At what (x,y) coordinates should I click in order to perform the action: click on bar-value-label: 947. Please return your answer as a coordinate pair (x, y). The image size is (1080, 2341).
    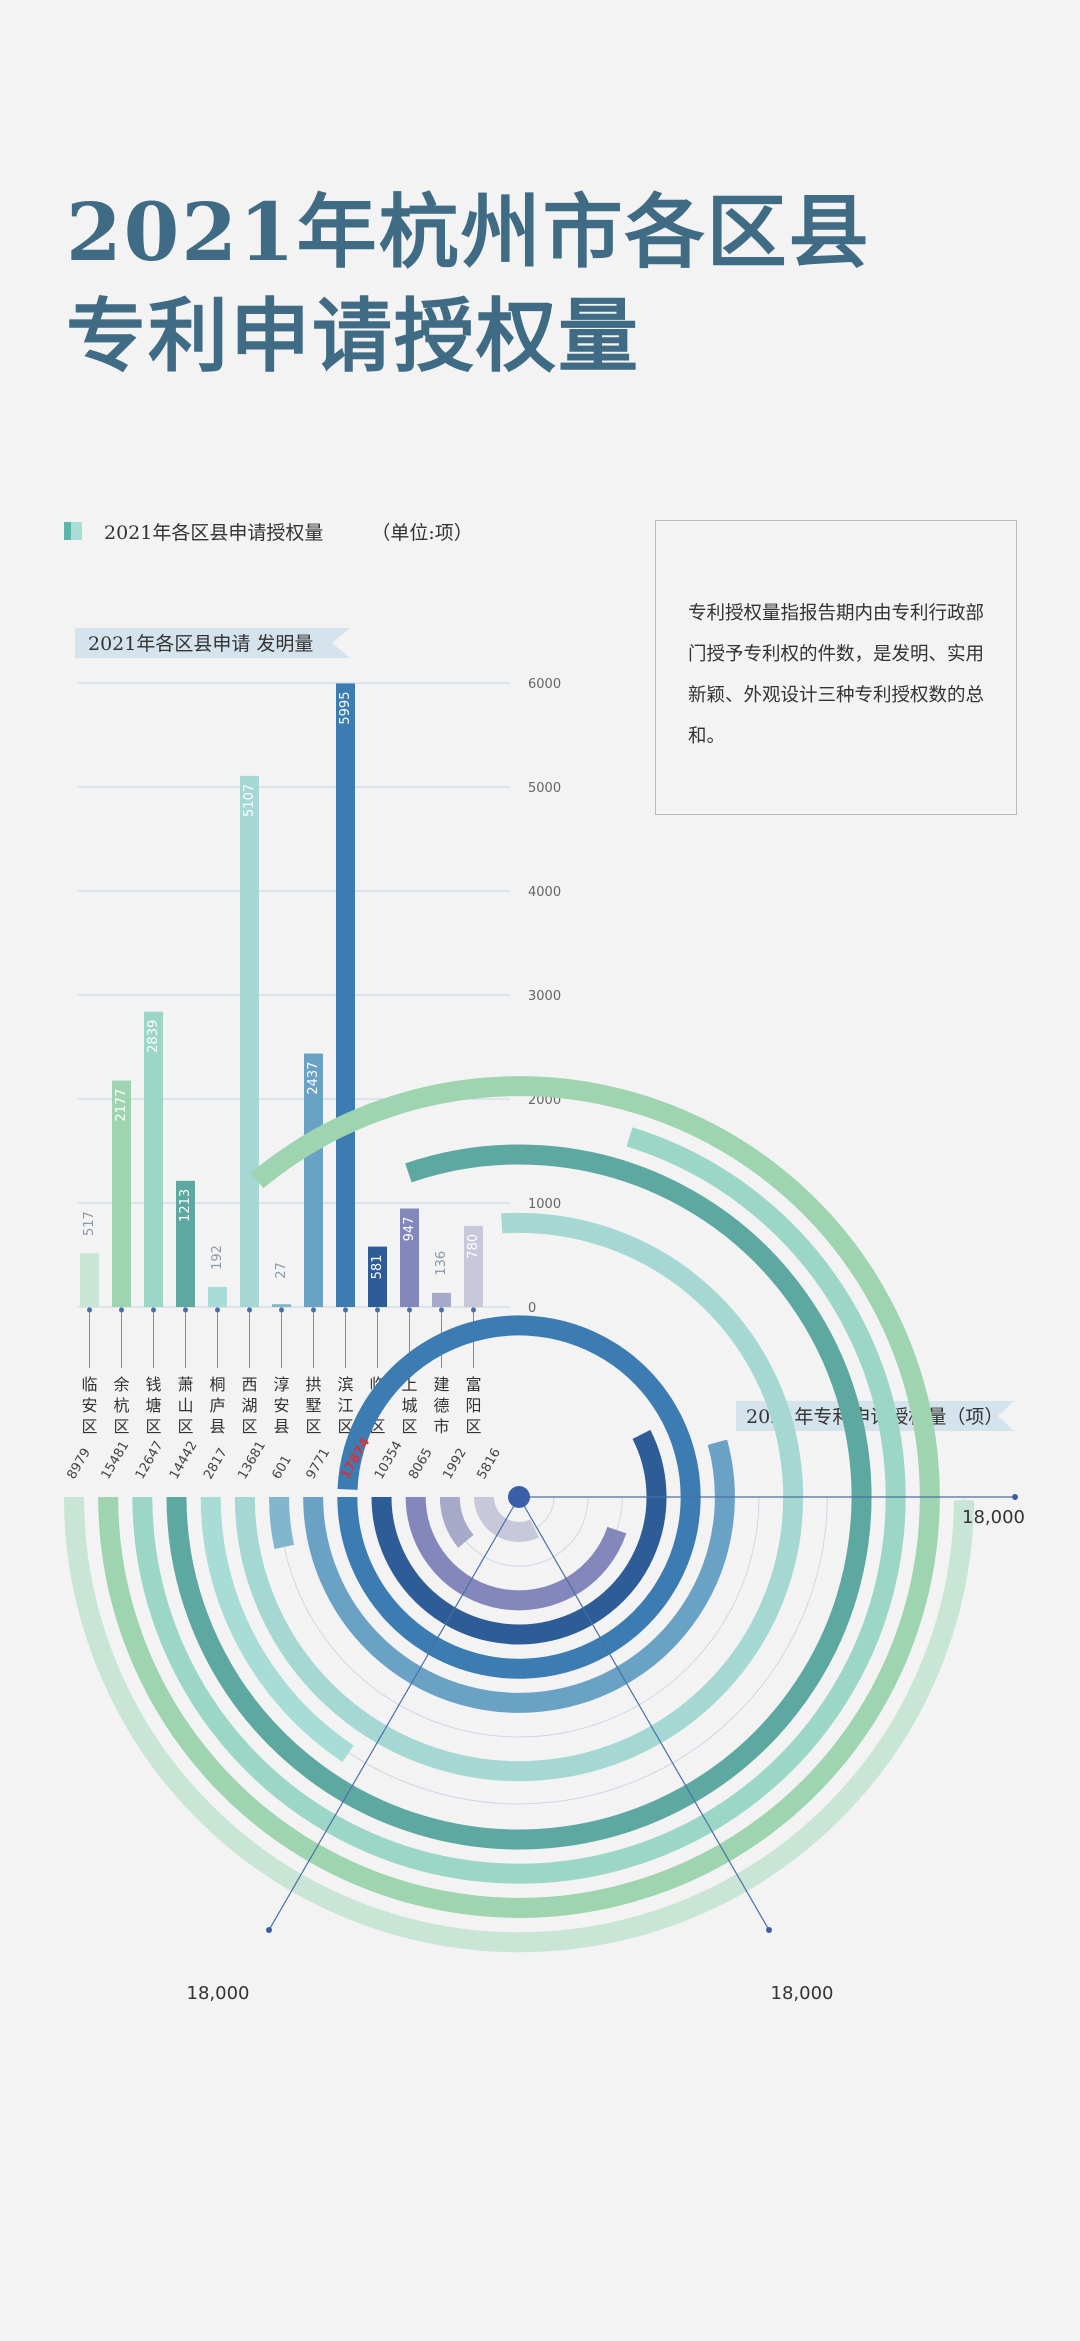
    Looking at the image, I should click on (409, 1229).